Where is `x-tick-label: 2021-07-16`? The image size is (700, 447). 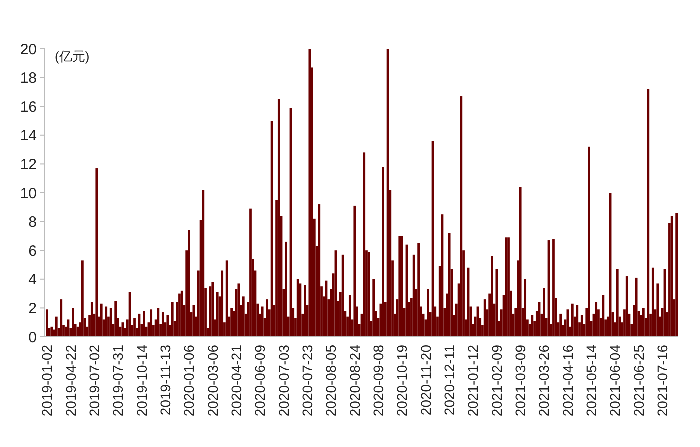 x-tick-label: 2021-07-16 is located at coordinates (662, 380).